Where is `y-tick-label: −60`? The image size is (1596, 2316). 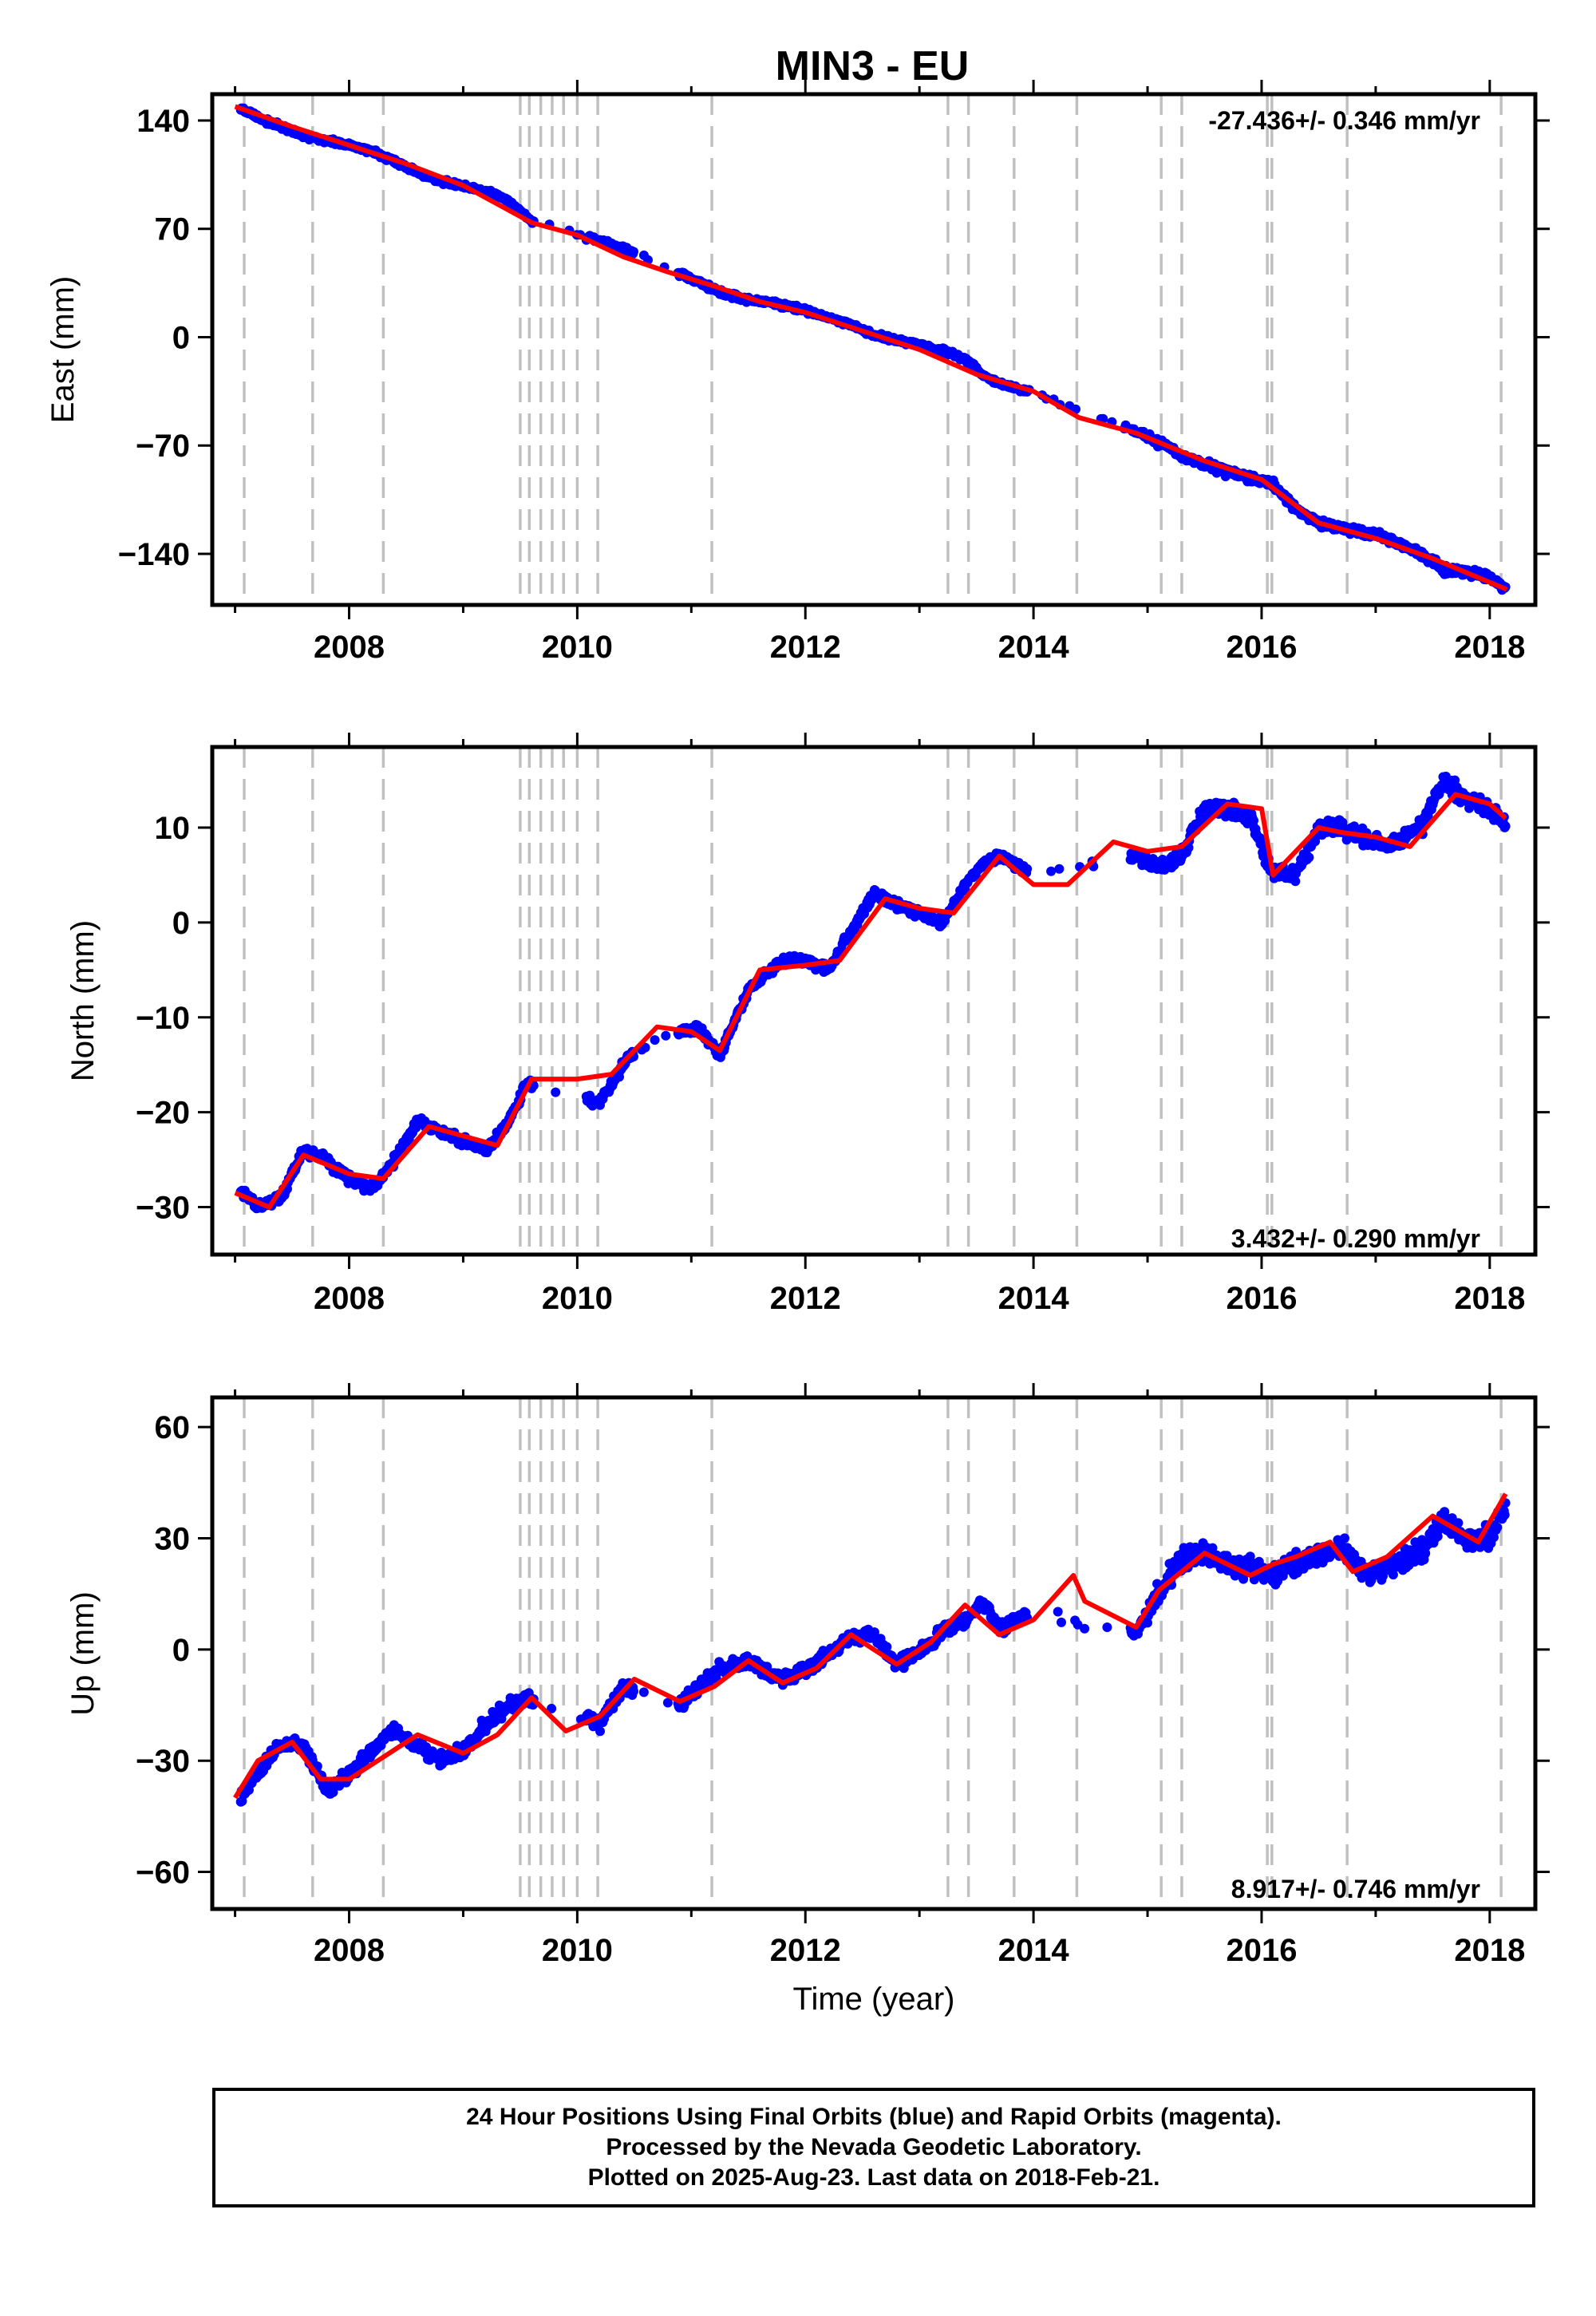
y-tick-label: −60 is located at coordinates (163, 1874).